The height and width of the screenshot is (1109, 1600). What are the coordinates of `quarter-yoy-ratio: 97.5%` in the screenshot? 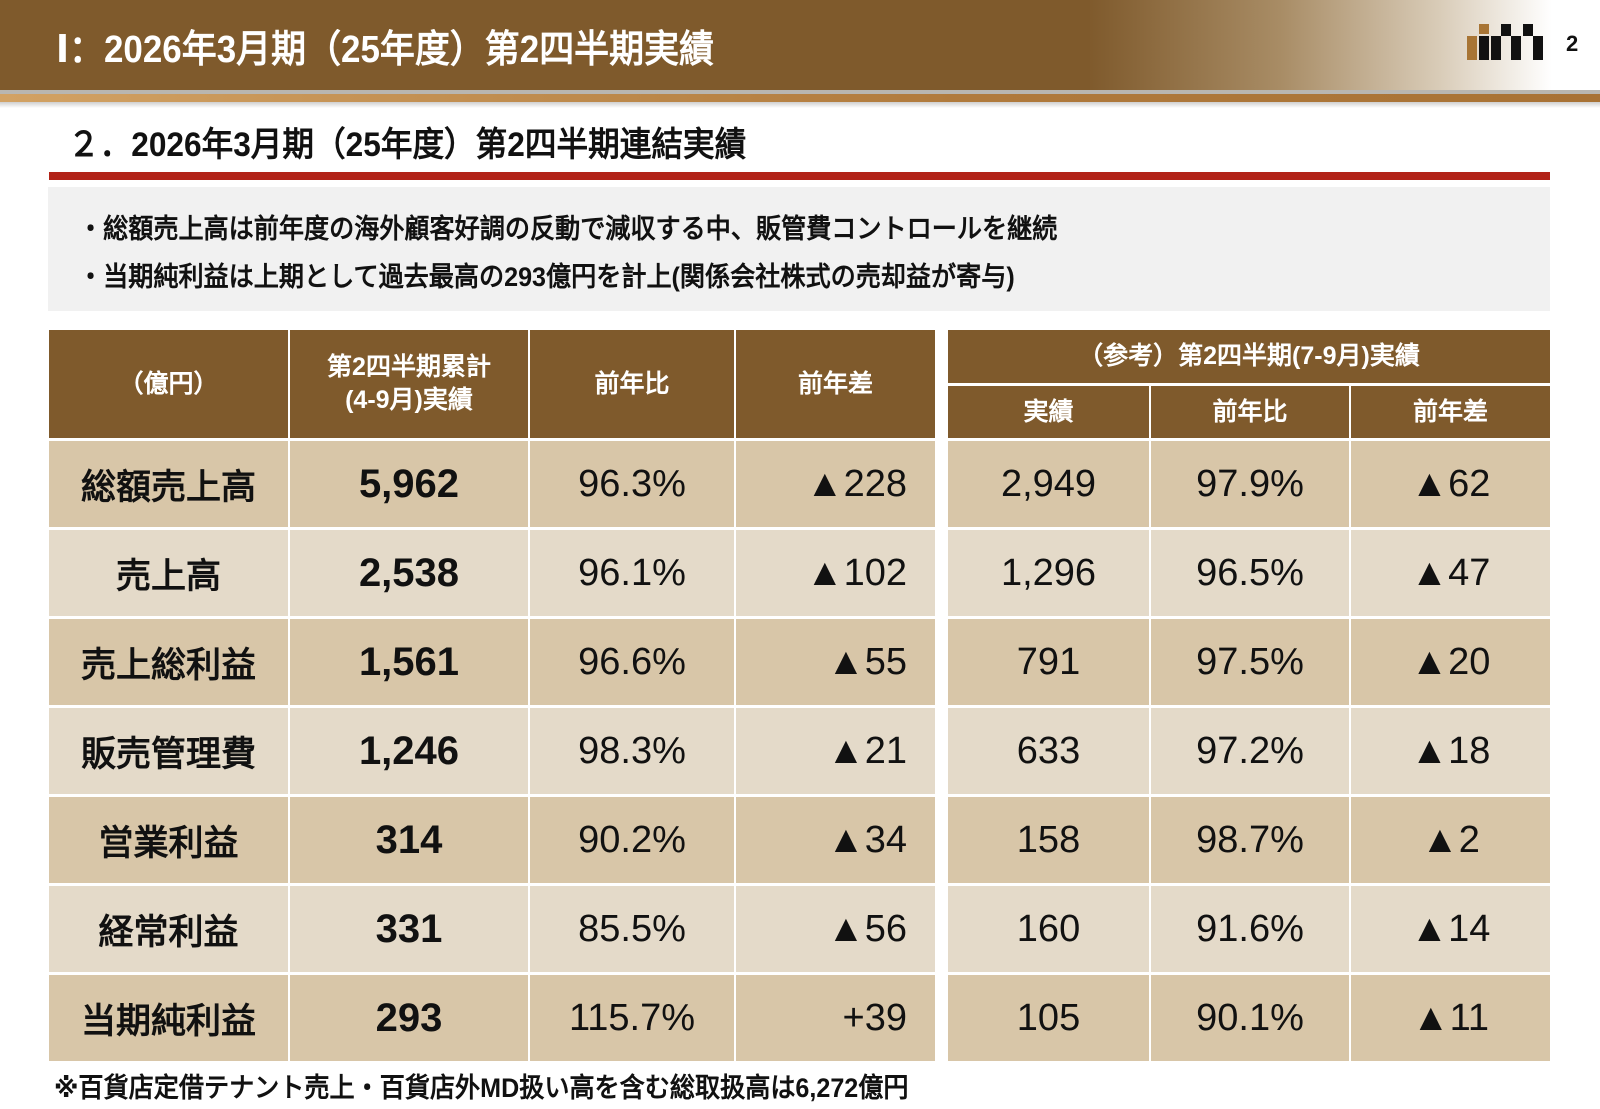 It's located at (1251, 663).